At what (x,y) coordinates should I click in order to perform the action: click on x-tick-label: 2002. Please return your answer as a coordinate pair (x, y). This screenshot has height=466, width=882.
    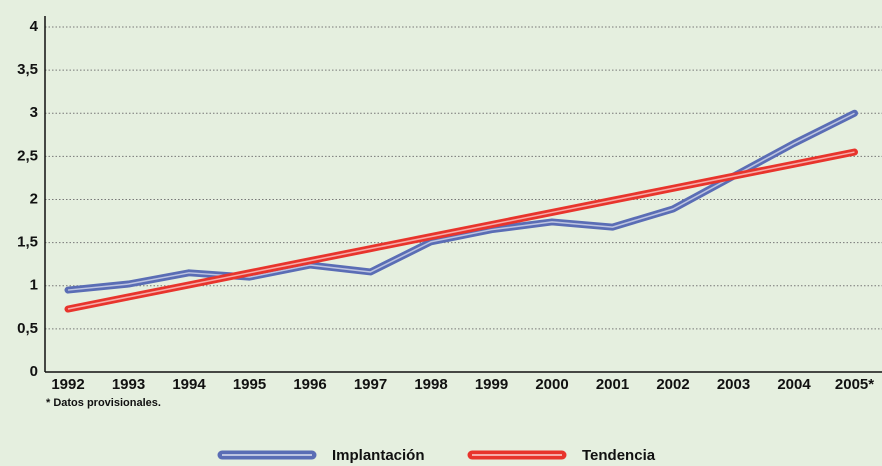
    Looking at the image, I should click on (672, 384).